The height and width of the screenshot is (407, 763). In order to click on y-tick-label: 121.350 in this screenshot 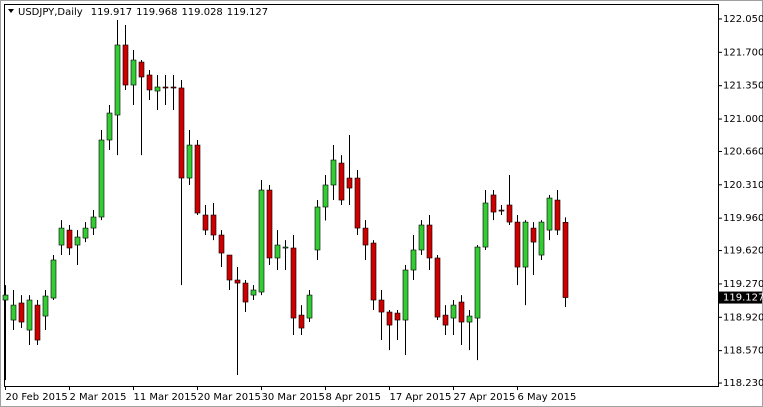, I will do `click(743, 86)`.